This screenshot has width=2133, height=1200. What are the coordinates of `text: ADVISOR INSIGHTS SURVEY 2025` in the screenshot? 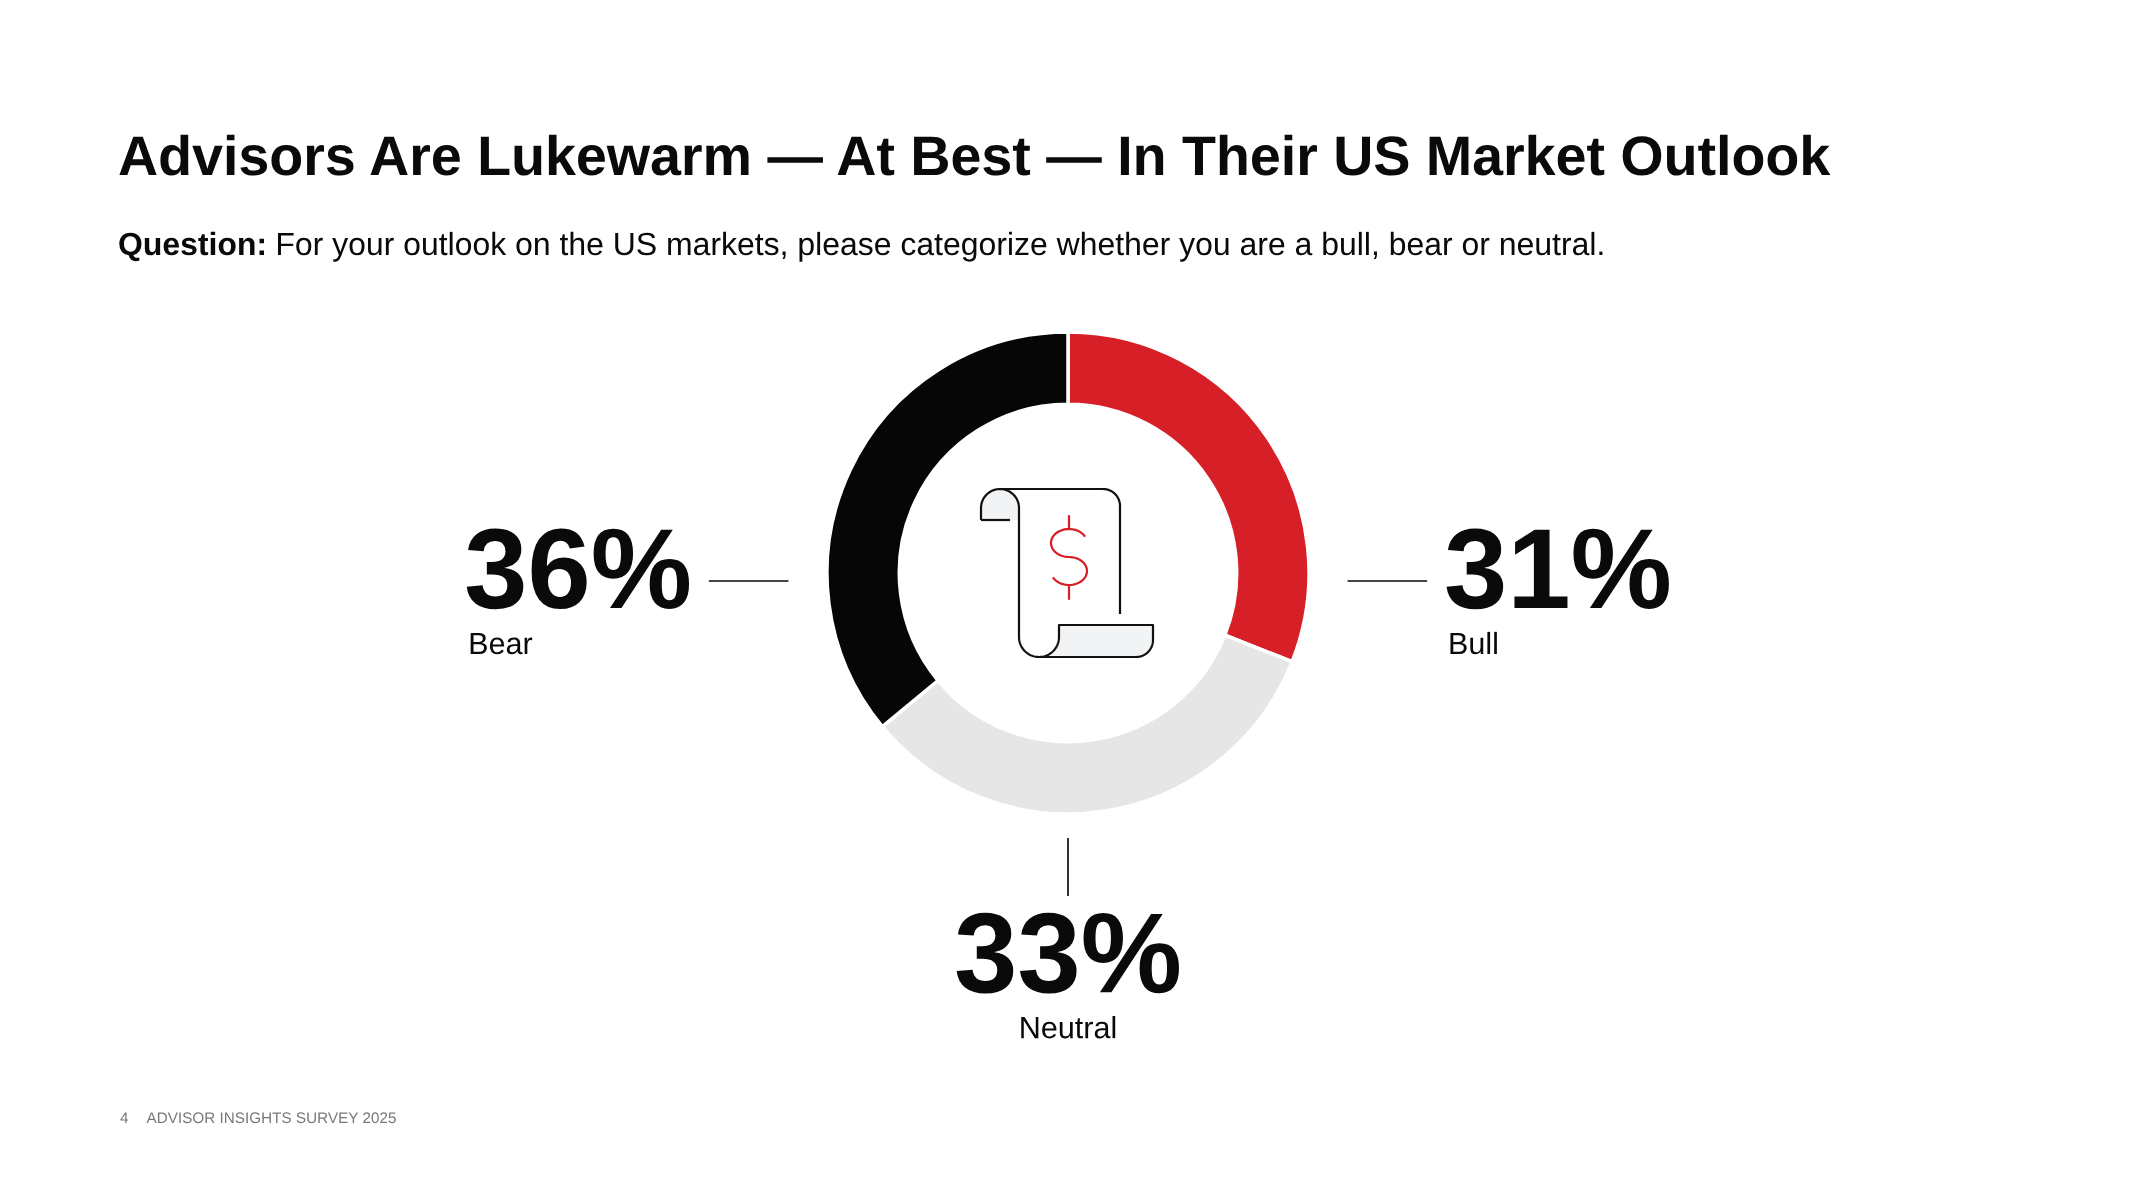 It's located at (271, 1118).